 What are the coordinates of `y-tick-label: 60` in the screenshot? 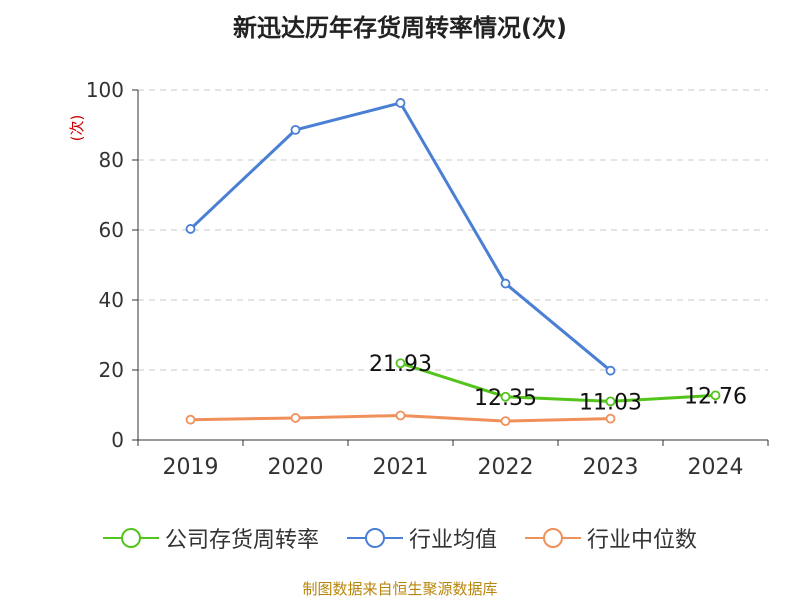 It's located at (111, 230).